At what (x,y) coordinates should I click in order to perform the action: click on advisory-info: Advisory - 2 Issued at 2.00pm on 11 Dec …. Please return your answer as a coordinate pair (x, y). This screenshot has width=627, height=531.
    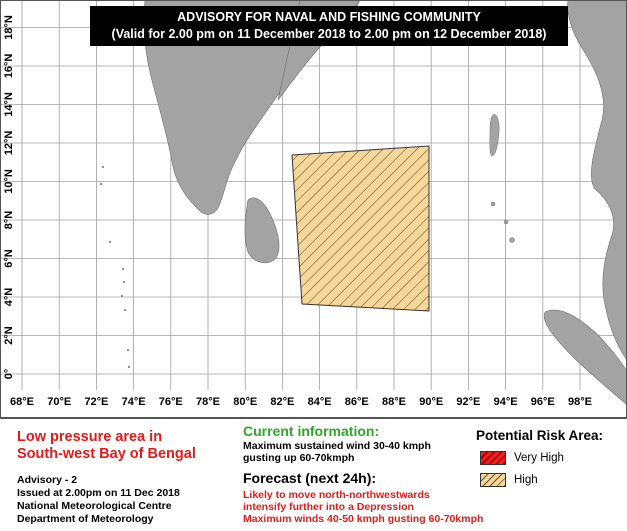
    Looking at the image, I should click on (98, 500).